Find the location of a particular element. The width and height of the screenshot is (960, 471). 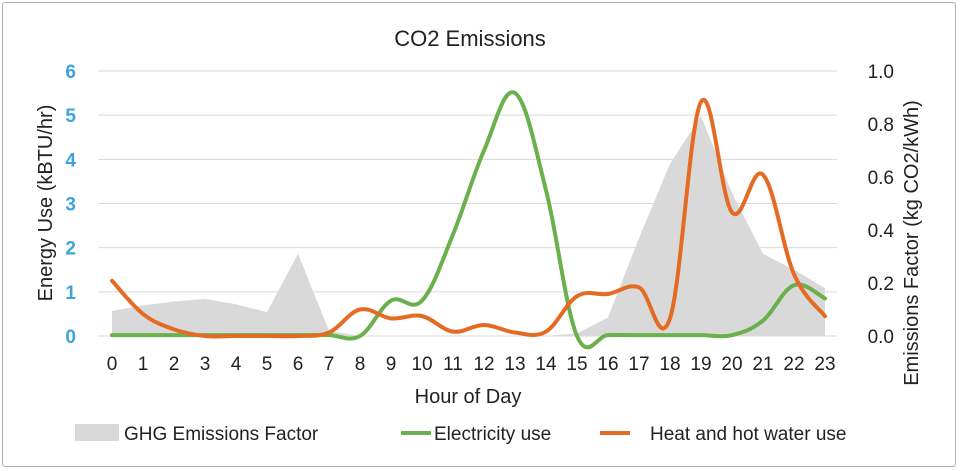

left-tick-label: 1 is located at coordinates (70, 293).